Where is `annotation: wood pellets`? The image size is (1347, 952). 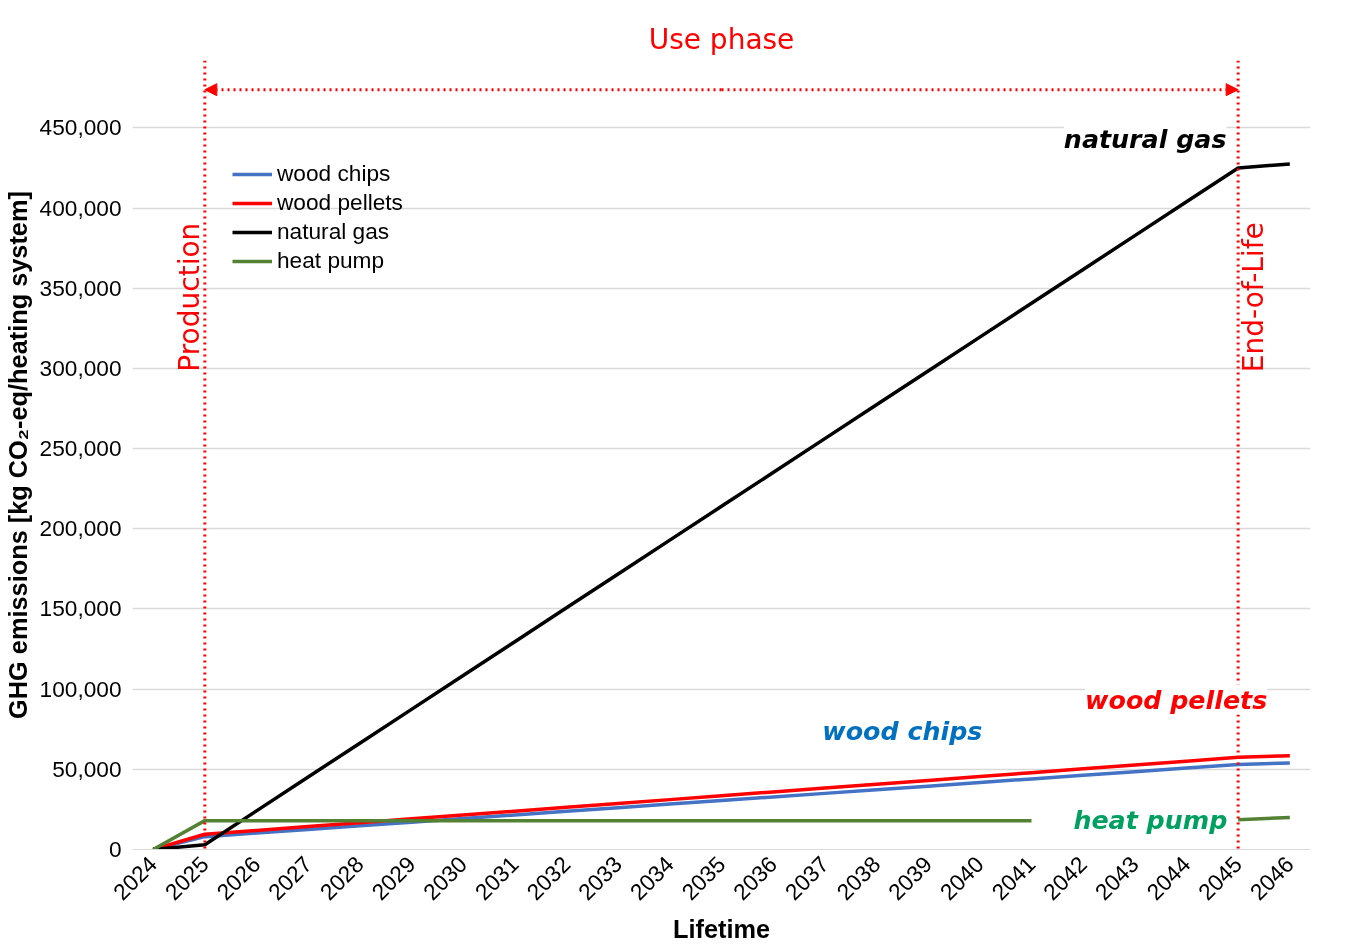
annotation: wood pellets is located at coordinates (1176, 699).